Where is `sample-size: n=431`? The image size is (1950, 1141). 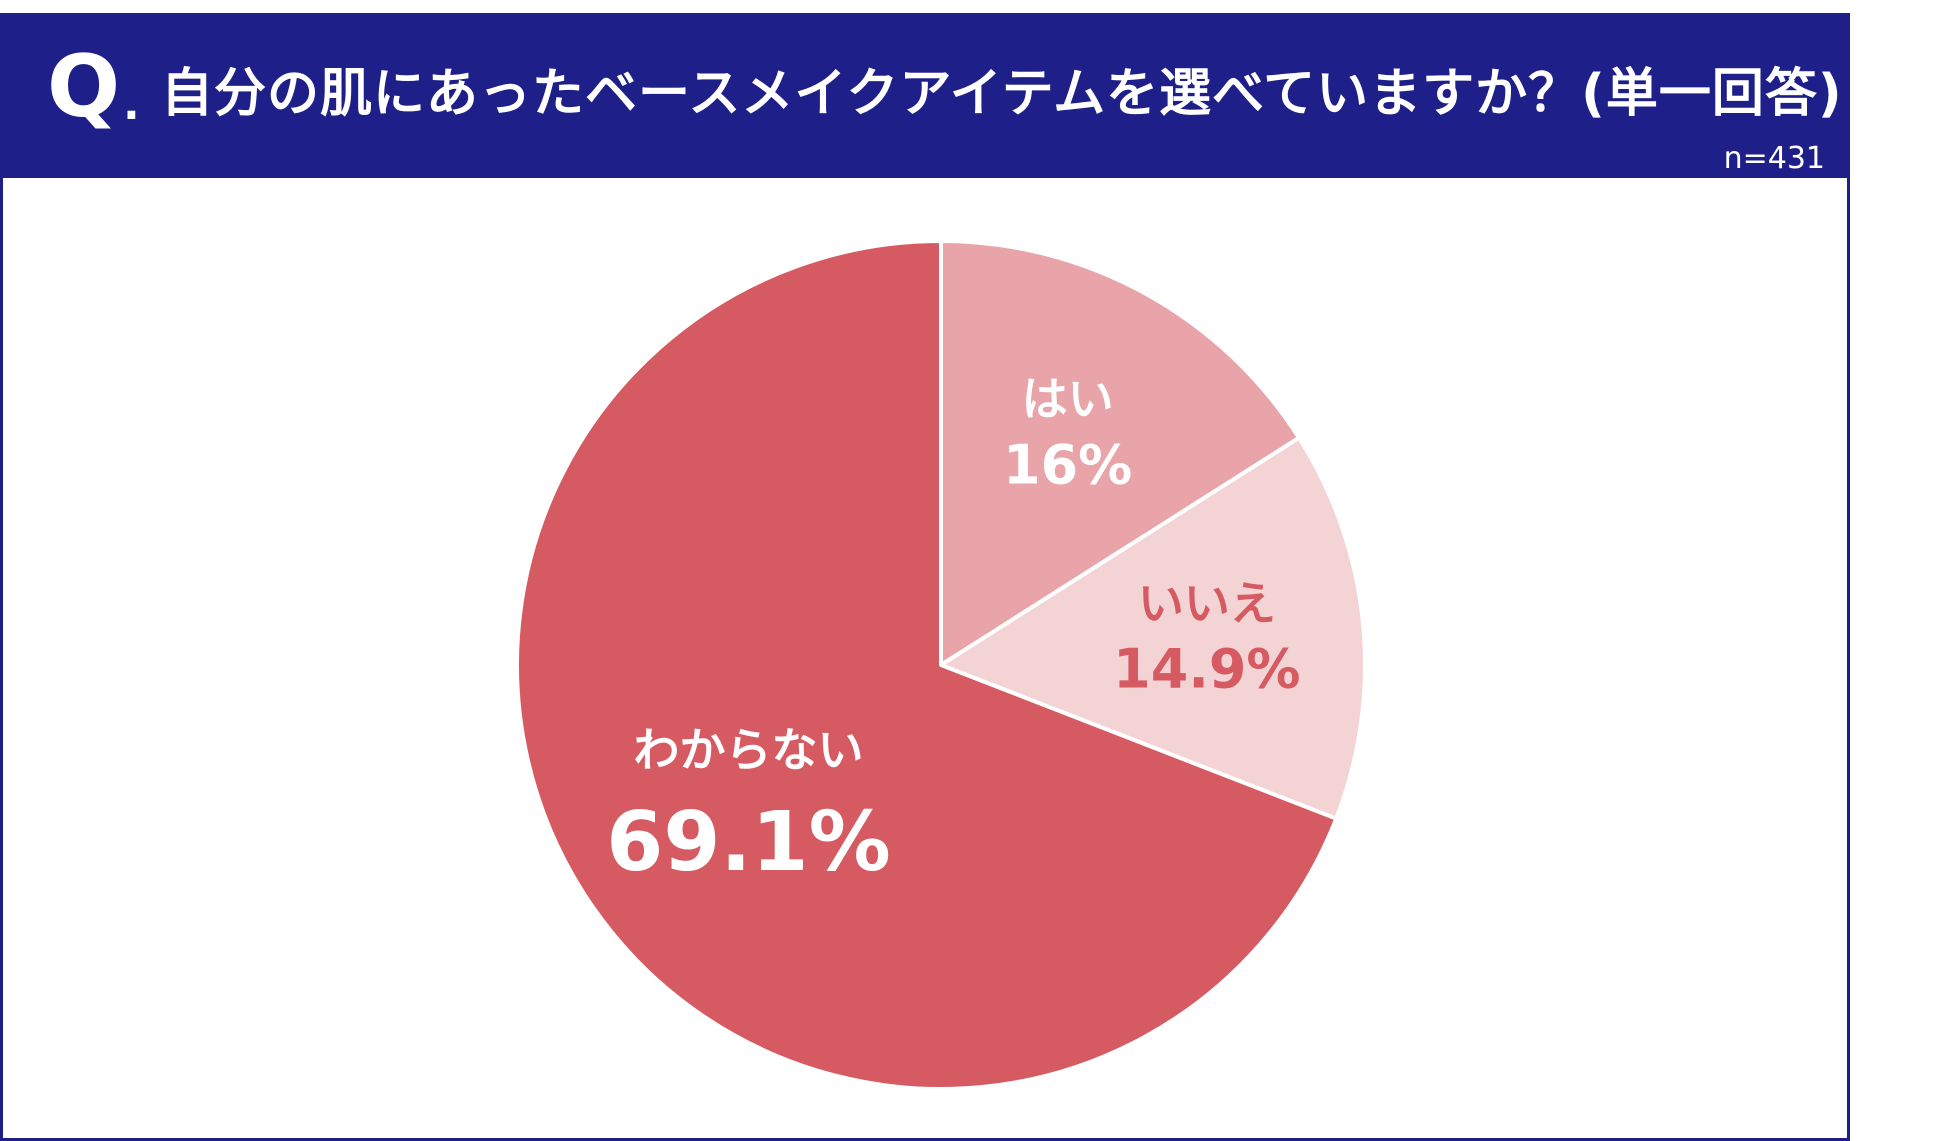 sample-size: n=431 is located at coordinates (1774, 158).